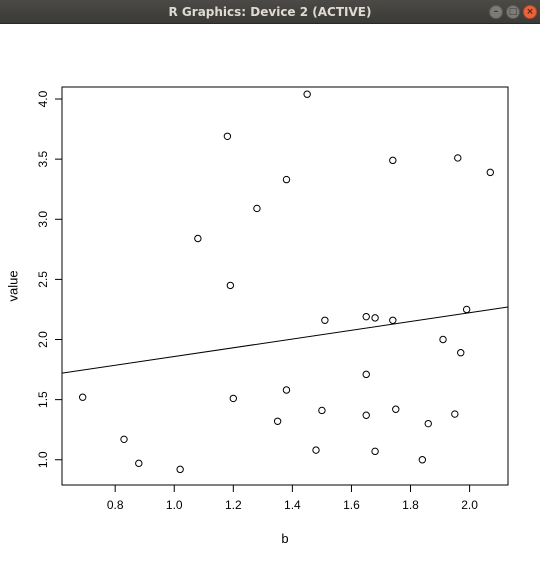 The width and height of the screenshot is (540, 568). Describe the element at coordinates (43, 339) in the screenshot. I see `y-tick-label-2: 2.0` at that location.